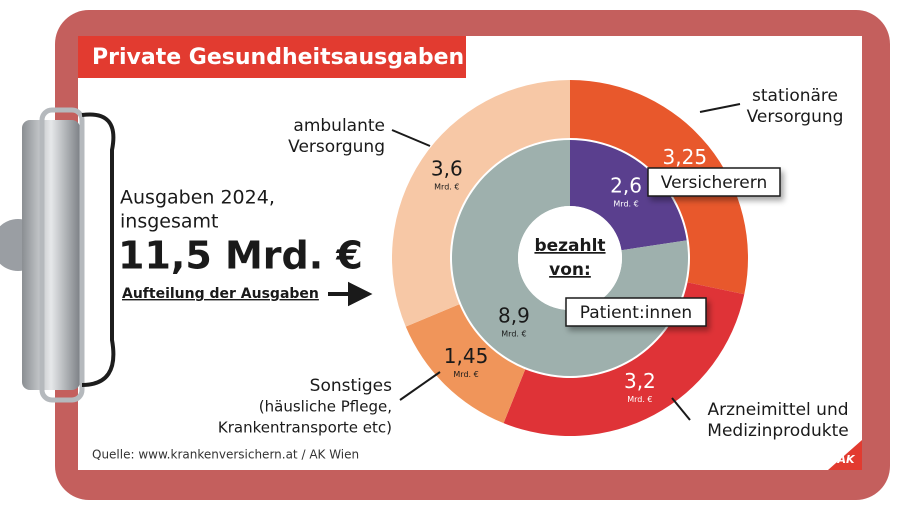 The image size is (900, 514). I want to click on category-label: Patient:innen, so click(636, 313).